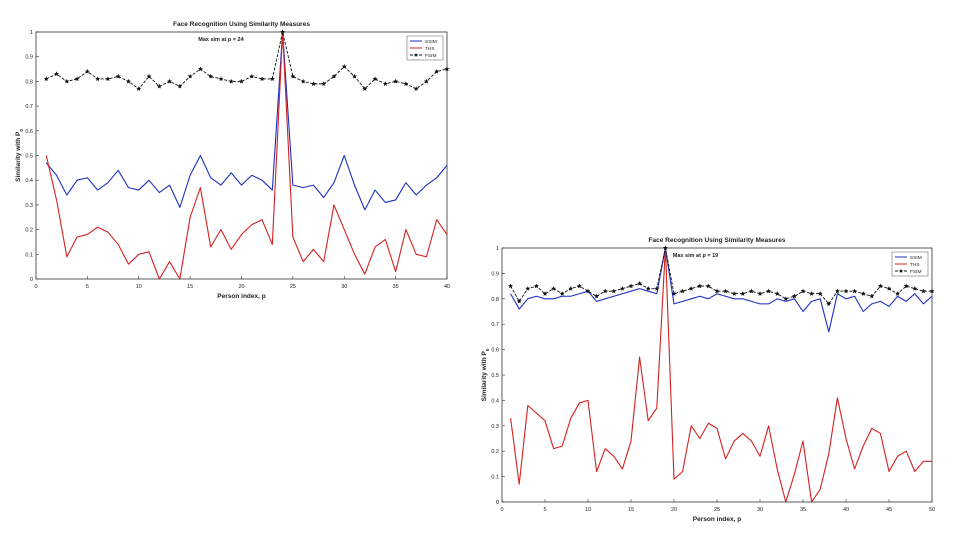 Image resolution: width=960 pixels, height=540 pixels. Describe the element at coordinates (247, 60) in the screenshot. I see `series-line-fsim` at that location.